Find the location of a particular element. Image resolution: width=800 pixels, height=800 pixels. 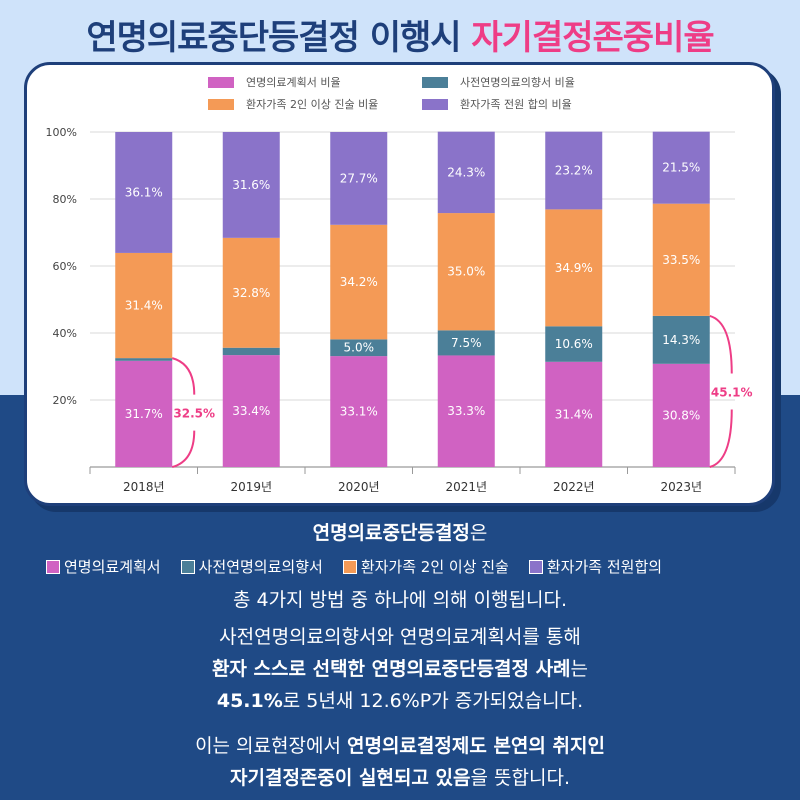

data-label: 31.7% is located at coordinates (144, 414).